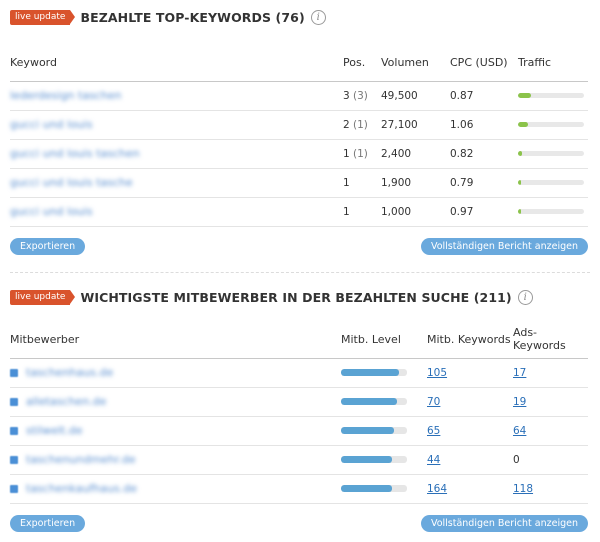  Describe the element at coordinates (299, 154) in the screenshot. I see `table-row: gucci und louis taschen 1 (1) 2,400 0.82` at that location.